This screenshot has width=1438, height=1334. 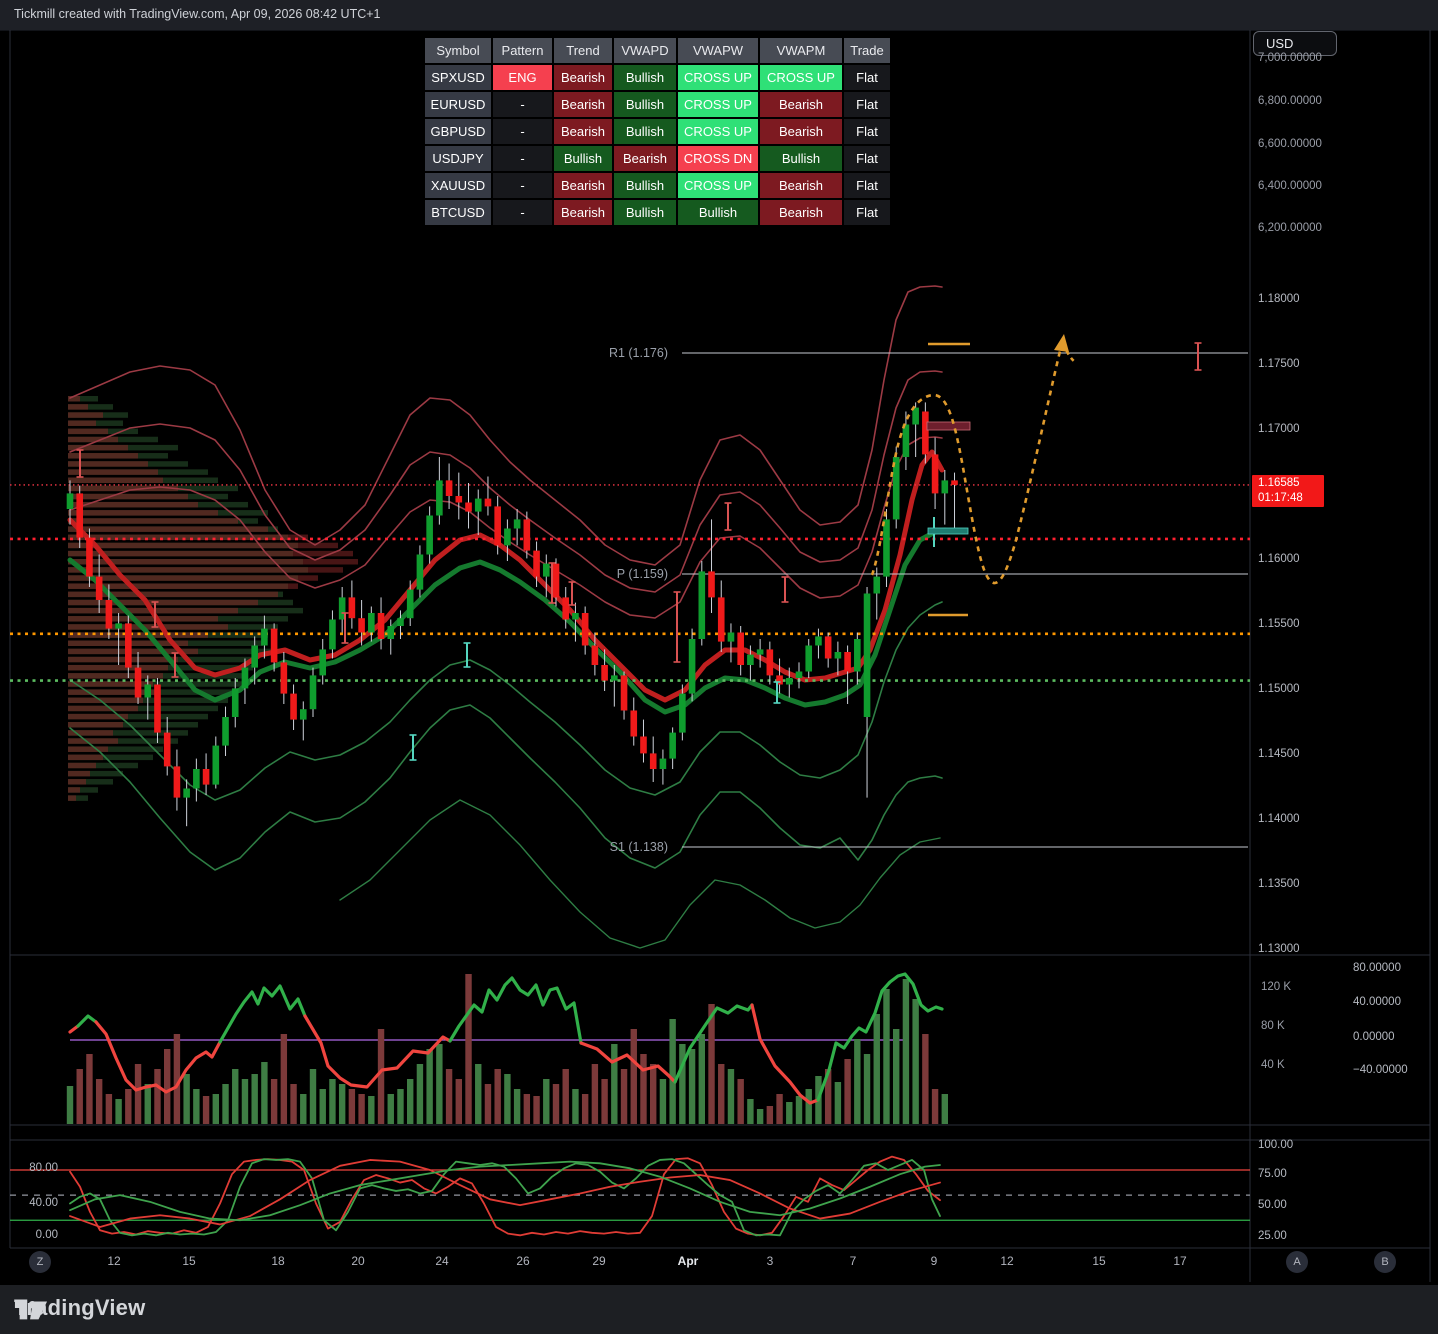 I want to click on time-axis-label: 3, so click(x=770, y=1261).